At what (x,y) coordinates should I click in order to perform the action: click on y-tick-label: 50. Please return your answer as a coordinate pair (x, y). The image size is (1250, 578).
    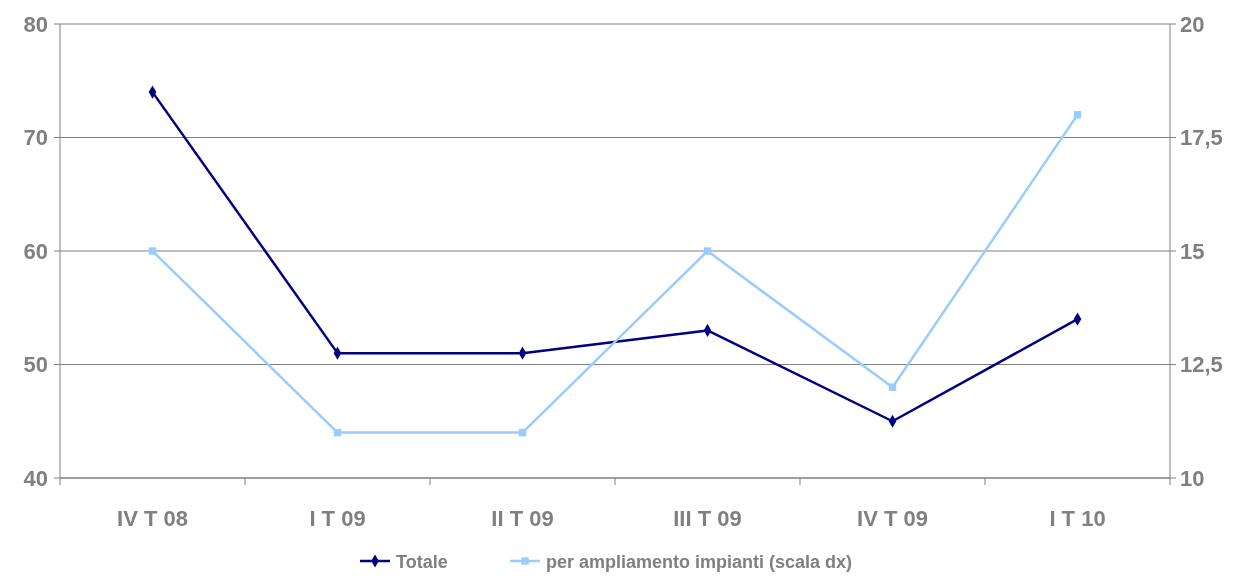
    Looking at the image, I should click on (35, 365).